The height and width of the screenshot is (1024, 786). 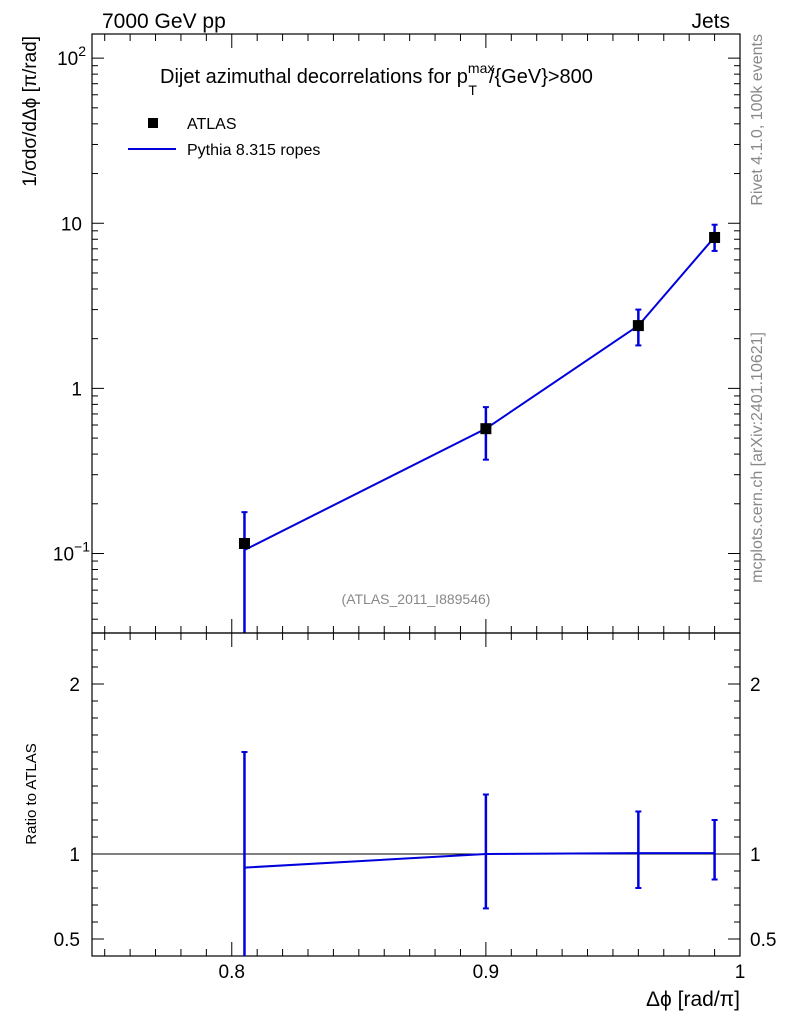 I want to click on legend-marker-atlas, so click(x=153, y=123).